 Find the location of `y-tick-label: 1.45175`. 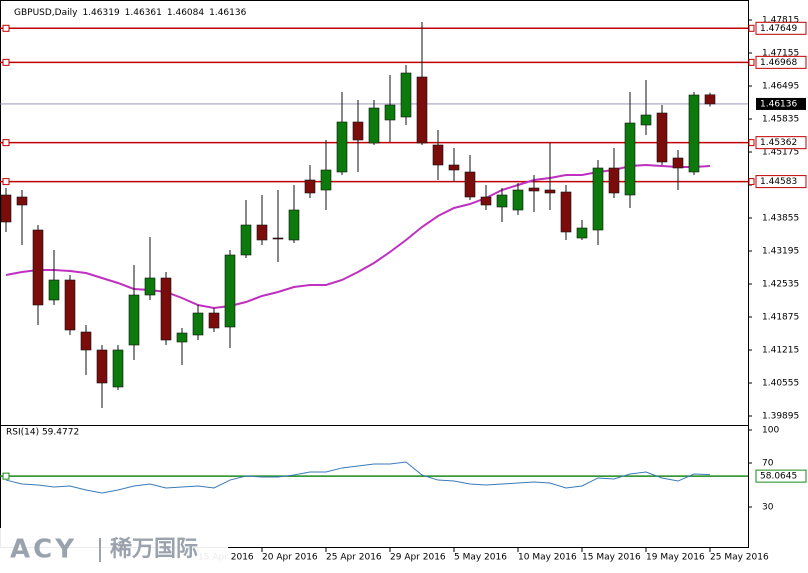

y-tick-label: 1.45175 is located at coordinates (780, 153).